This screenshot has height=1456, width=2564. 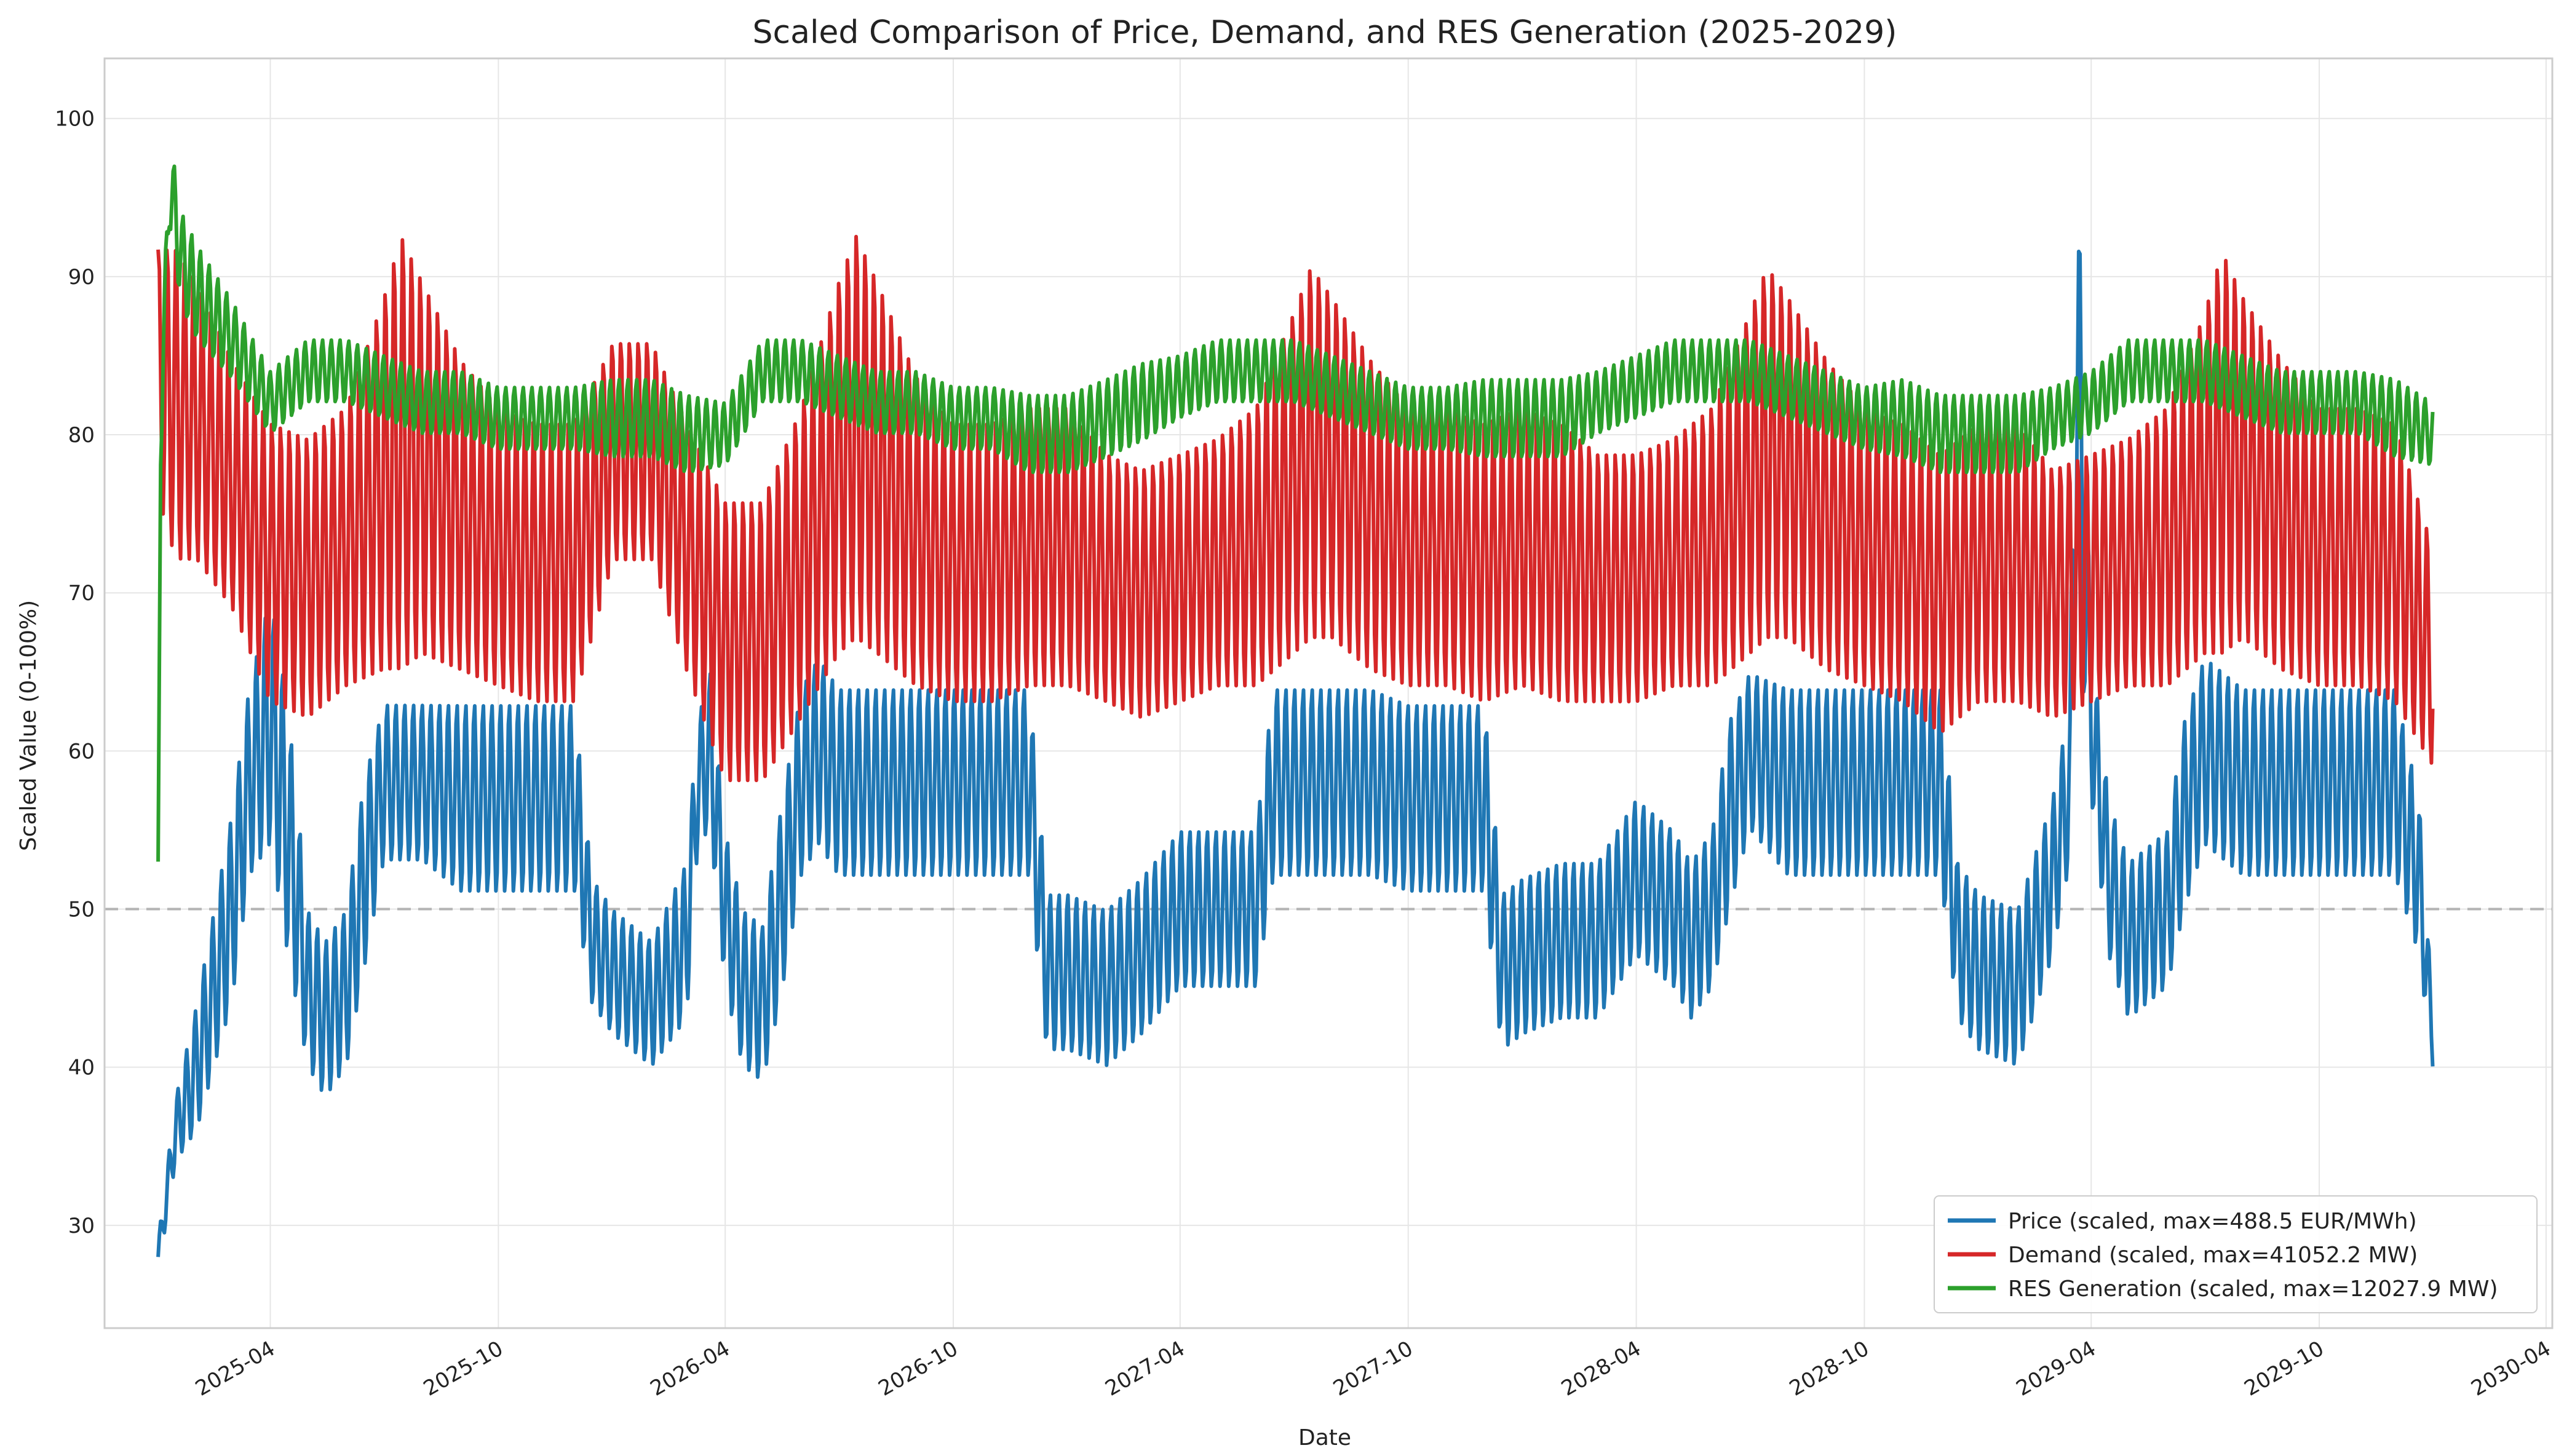 I want to click on y-axis-label: Scaled Value (0-100%), so click(x=28, y=726).